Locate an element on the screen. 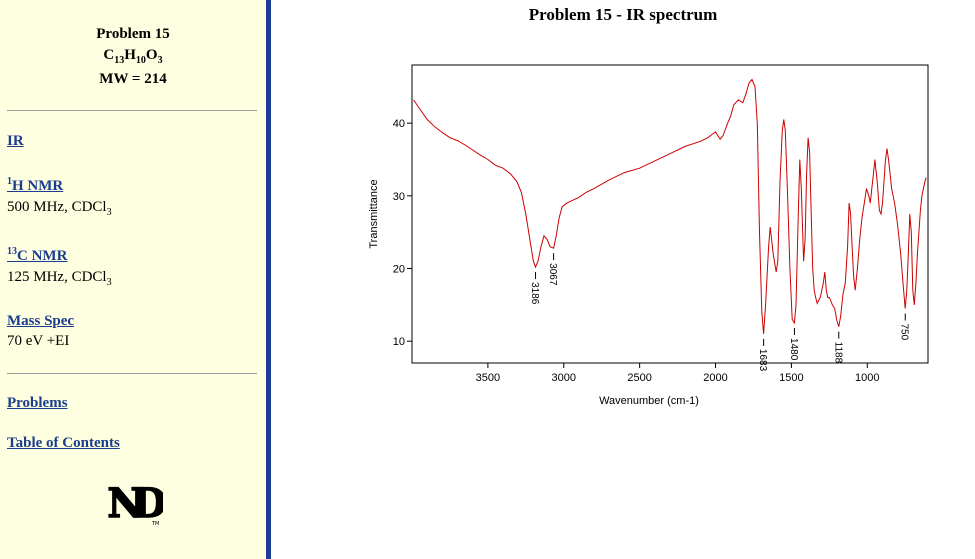 The width and height of the screenshot is (975, 559). logo-letters: ND is located at coordinates (135, 503).